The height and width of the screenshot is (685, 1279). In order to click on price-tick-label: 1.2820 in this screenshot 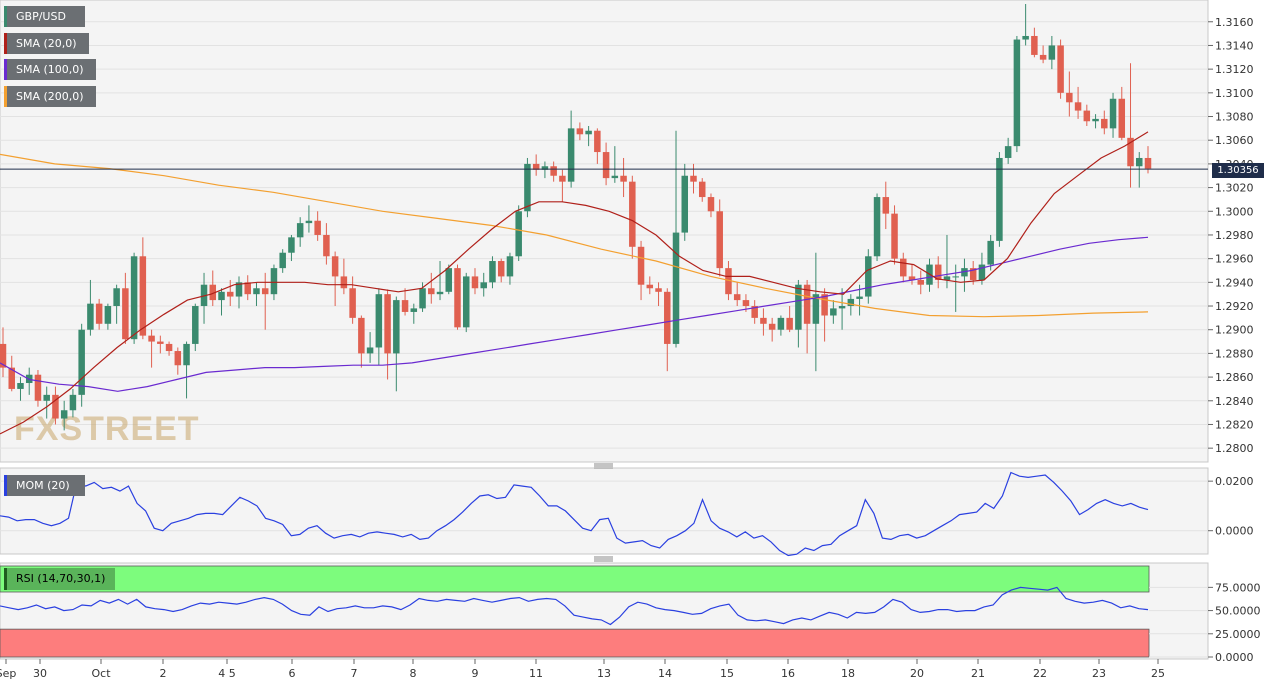, I will do `click(1234, 424)`.